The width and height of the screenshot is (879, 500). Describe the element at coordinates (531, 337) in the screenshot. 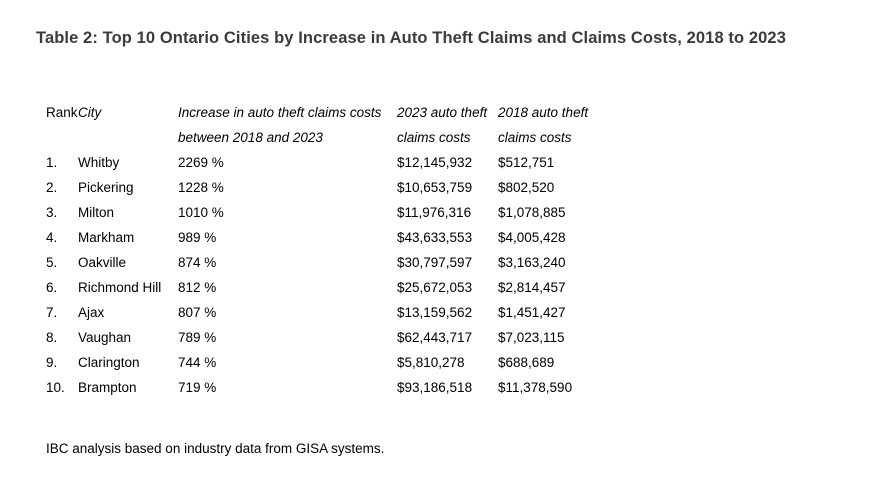

I see `cell-cost-2018: $7,023,115` at that location.